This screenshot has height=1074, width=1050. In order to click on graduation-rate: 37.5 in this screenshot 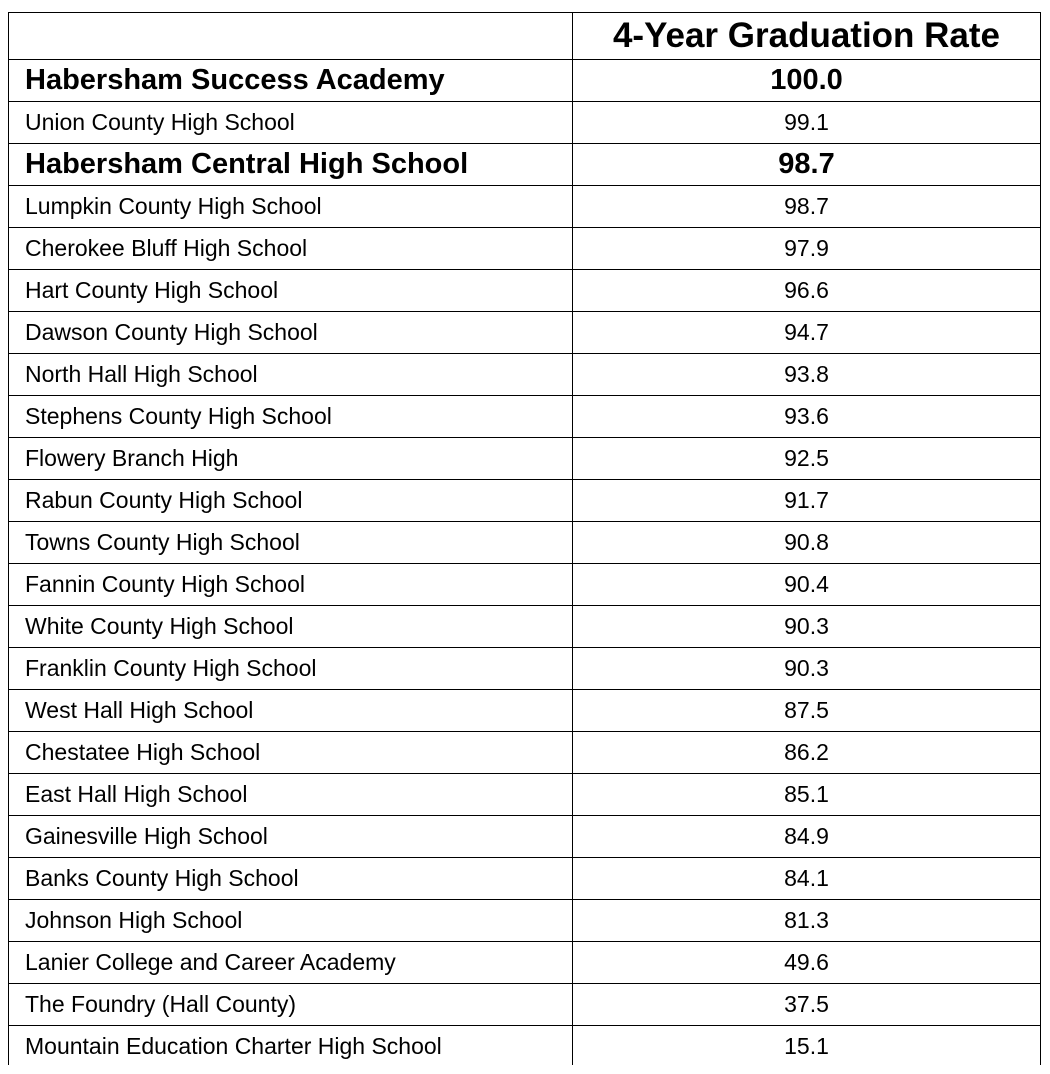, I will do `click(806, 1004)`.